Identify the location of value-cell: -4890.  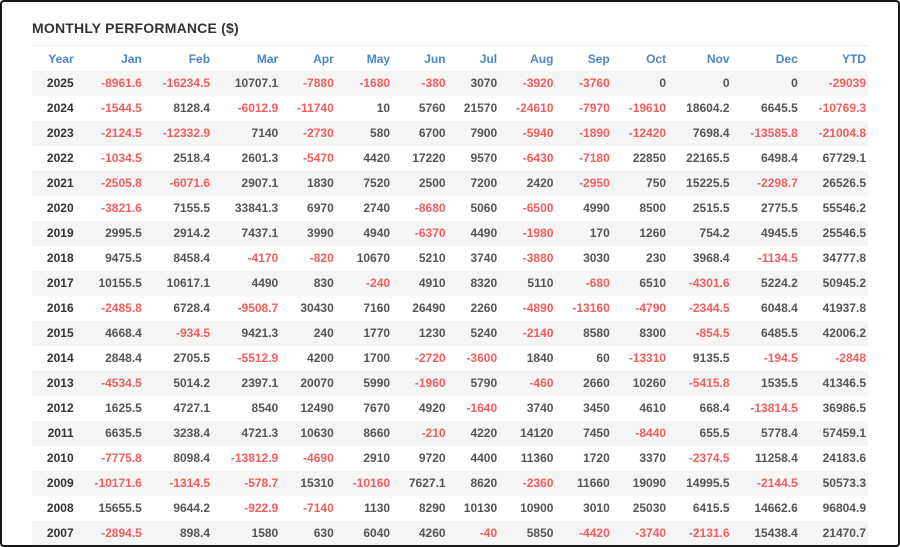
(538, 308).